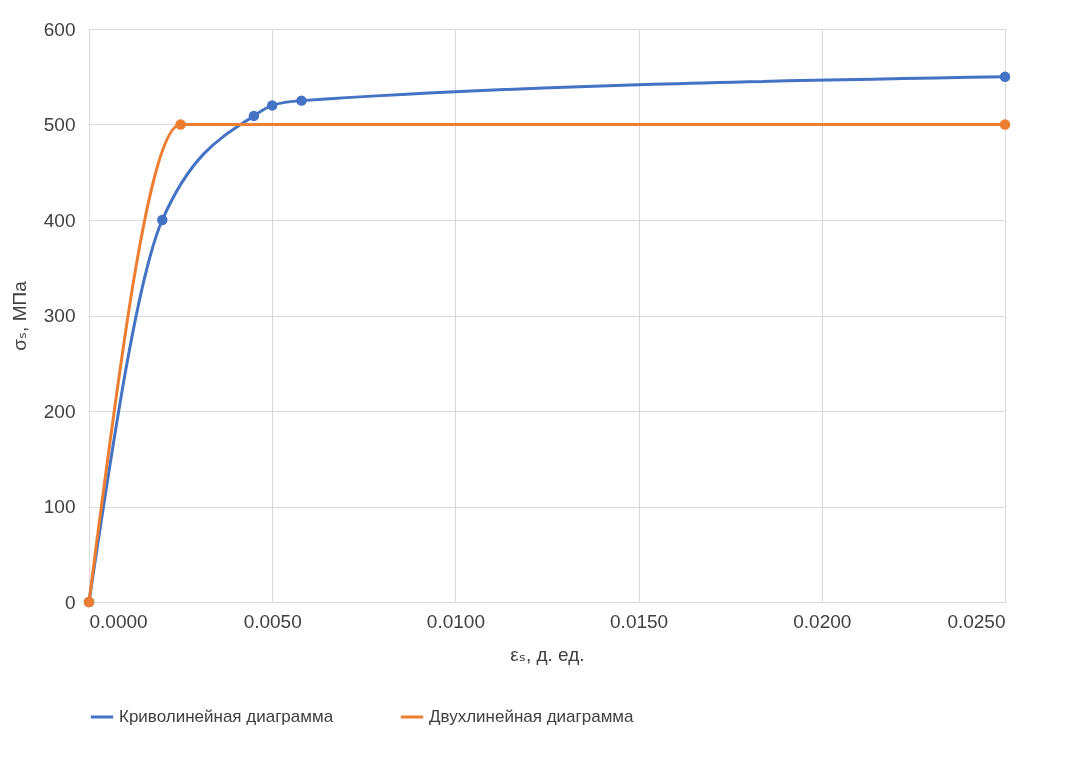 This screenshot has width=1078, height=774. What do you see at coordinates (19, 315) in the screenshot?
I see `y-axis-title: σₛ, МПа` at bounding box center [19, 315].